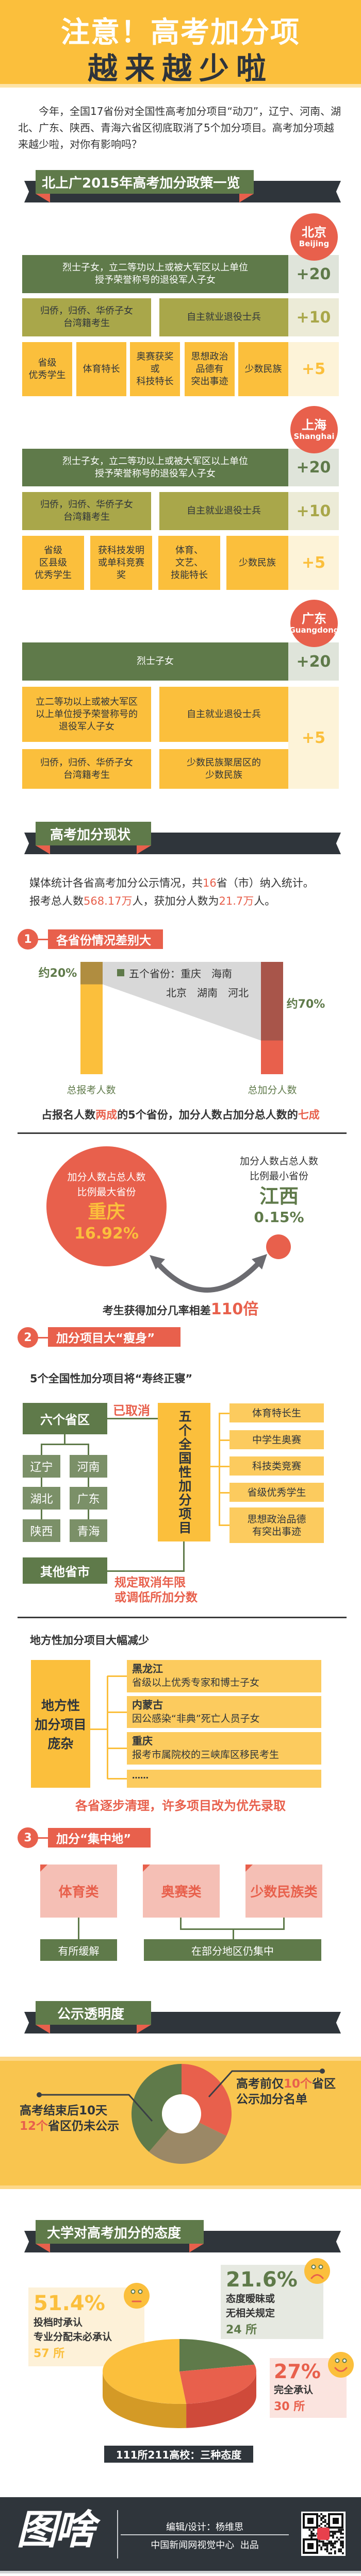 The width and height of the screenshot is (361, 2576). I want to click on bonus-item: 省级 优秀学生, so click(47, 369).